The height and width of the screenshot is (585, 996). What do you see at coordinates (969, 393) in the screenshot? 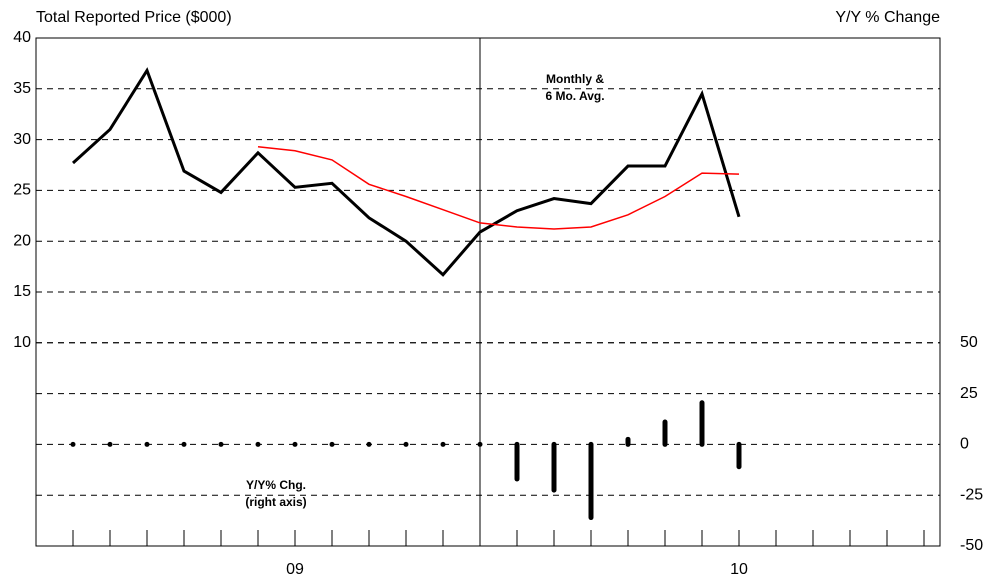
I see `y2-tick-label: 25` at bounding box center [969, 393].